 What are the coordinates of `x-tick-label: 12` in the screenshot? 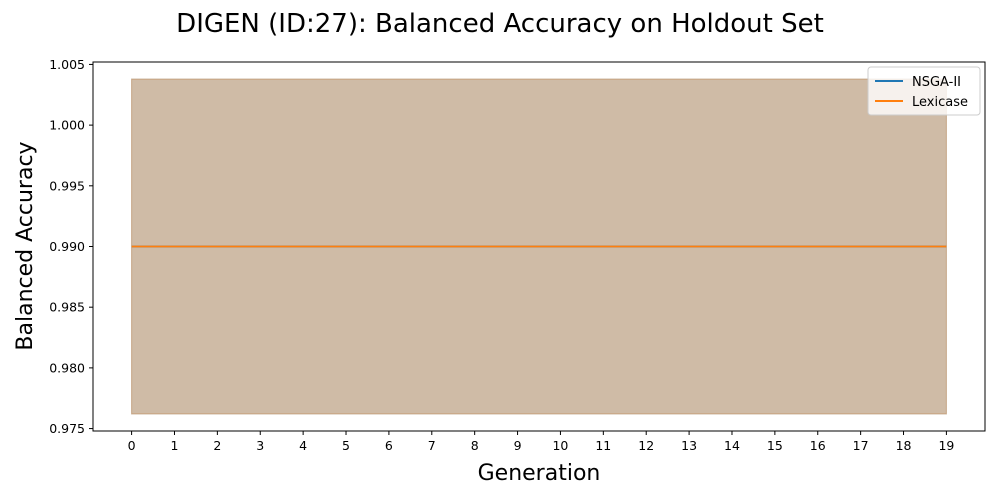 It's located at (646, 445).